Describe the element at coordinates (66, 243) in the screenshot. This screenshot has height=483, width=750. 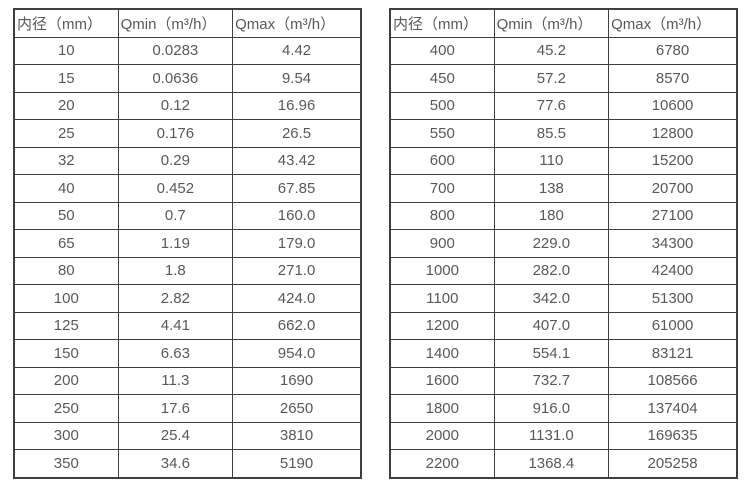
I see `table-cell: 65` at that location.